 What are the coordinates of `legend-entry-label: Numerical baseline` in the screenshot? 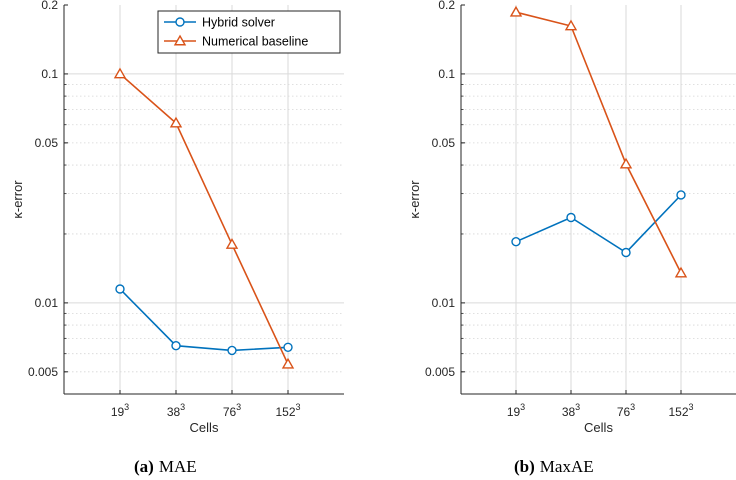 It's located at (255, 42).